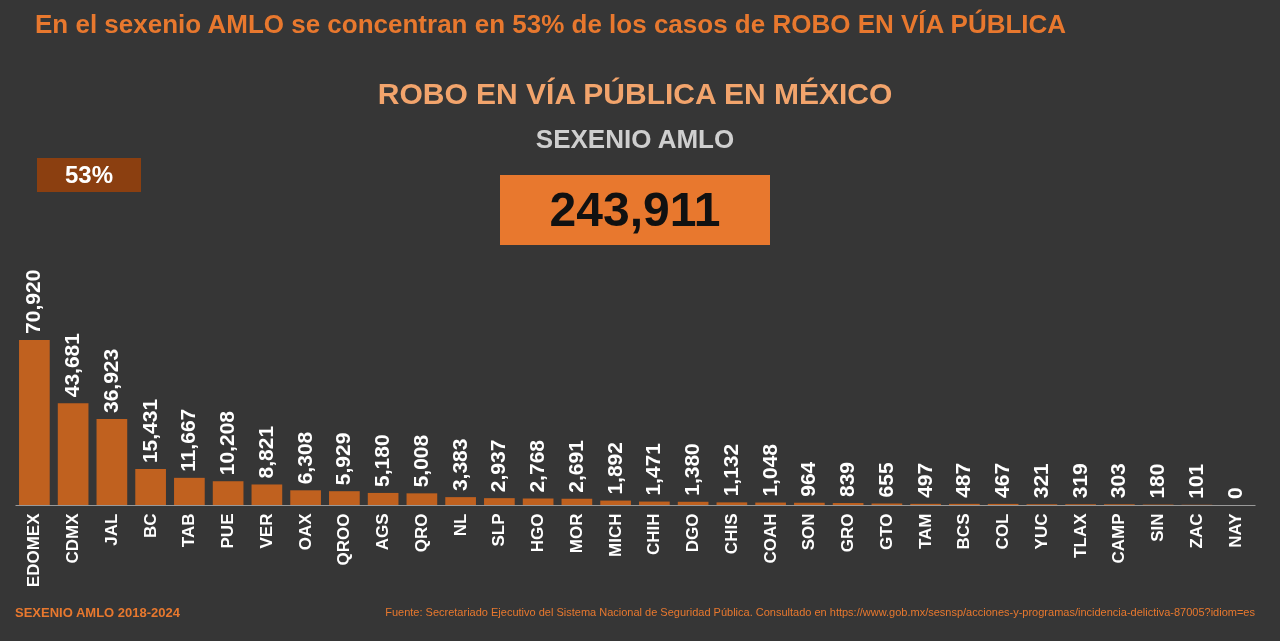 This screenshot has width=1280, height=641. I want to click on data-label: 2,691, so click(575, 466).